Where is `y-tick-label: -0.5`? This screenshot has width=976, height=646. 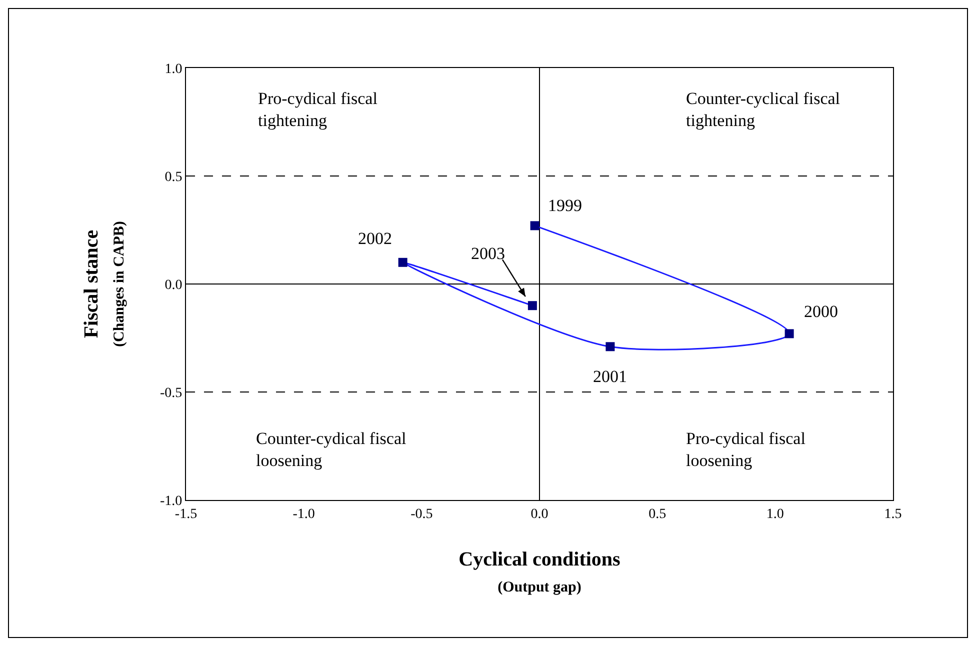 y-tick-label: -0.5 is located at coordinates (171, 393).